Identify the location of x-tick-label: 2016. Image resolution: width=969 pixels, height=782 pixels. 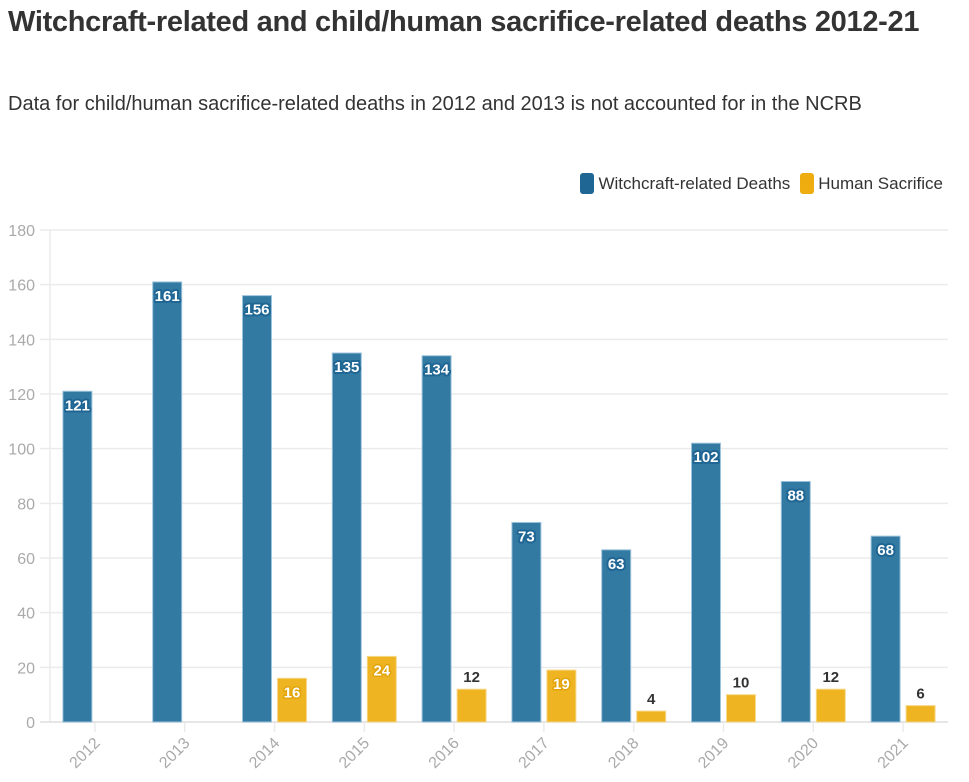
(444, 753).